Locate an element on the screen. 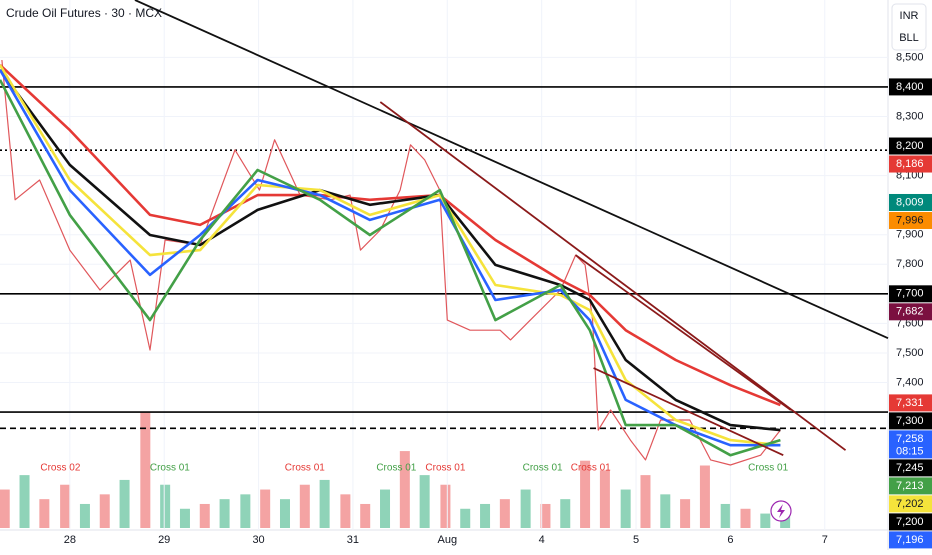 This screenshot has height=555, width=932. y-tick-label: 8,500 is located at coordinates (910, 57).